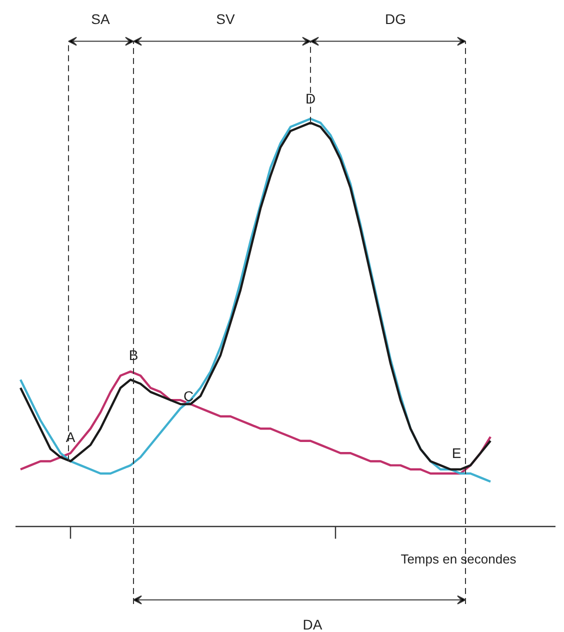 The height and width of the screenshot is (632, 564). Describe the element at coordinates (226, 18) in the screenshot. I see `text: SV` at that location.